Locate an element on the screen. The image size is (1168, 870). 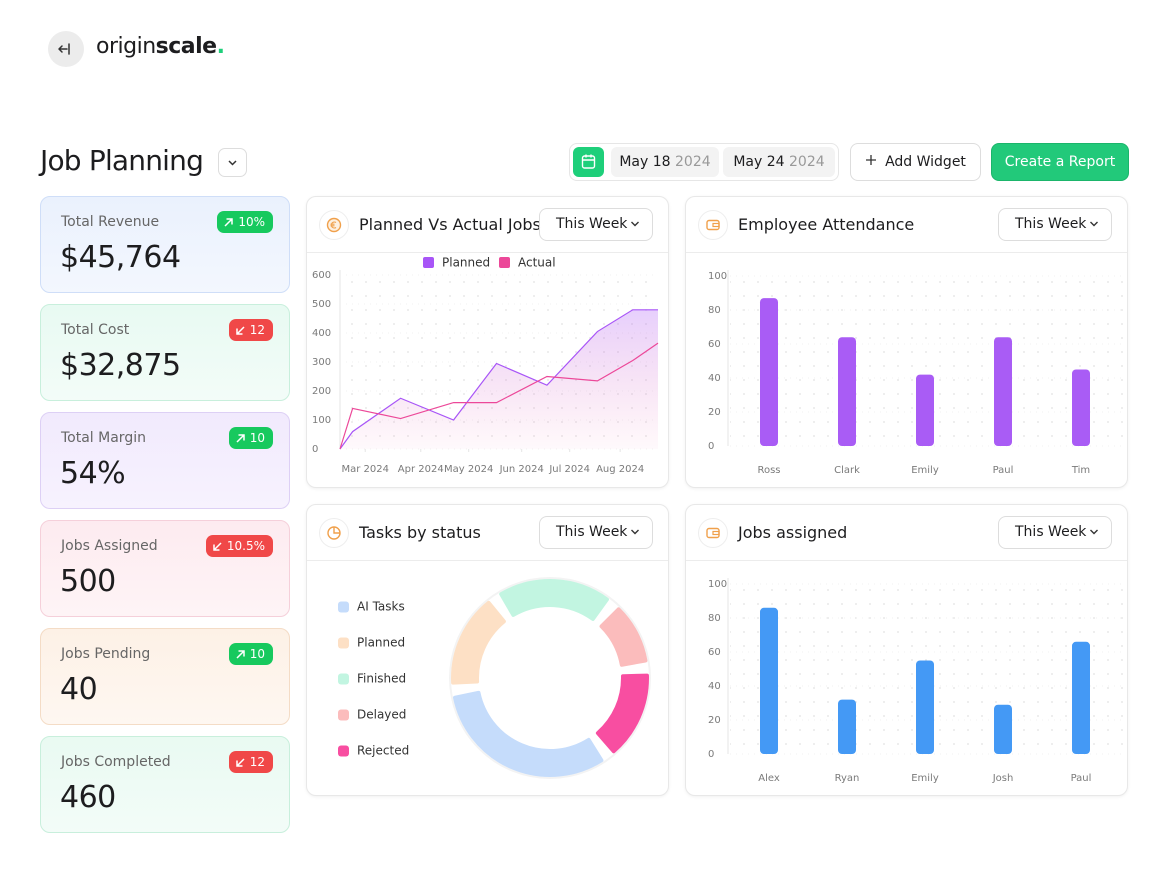
date-year: 2024 is located at coordinates (807, 162).